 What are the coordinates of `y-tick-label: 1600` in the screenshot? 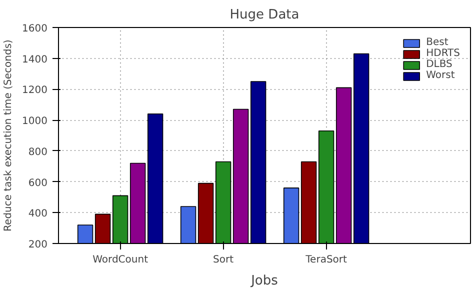 It's located at (35, 29).